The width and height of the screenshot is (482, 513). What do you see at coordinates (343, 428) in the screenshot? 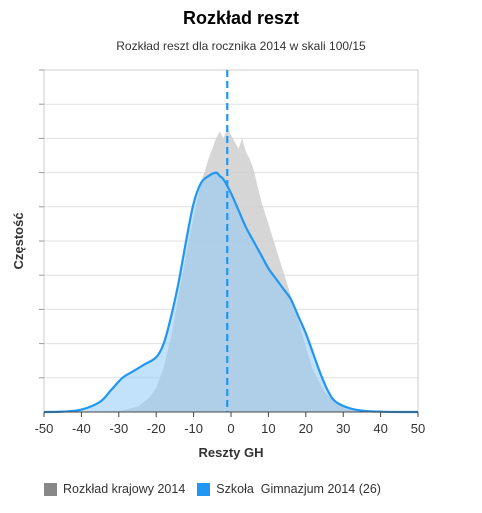
I see `x-tick-label: 30` at bounding box center [343, 428].